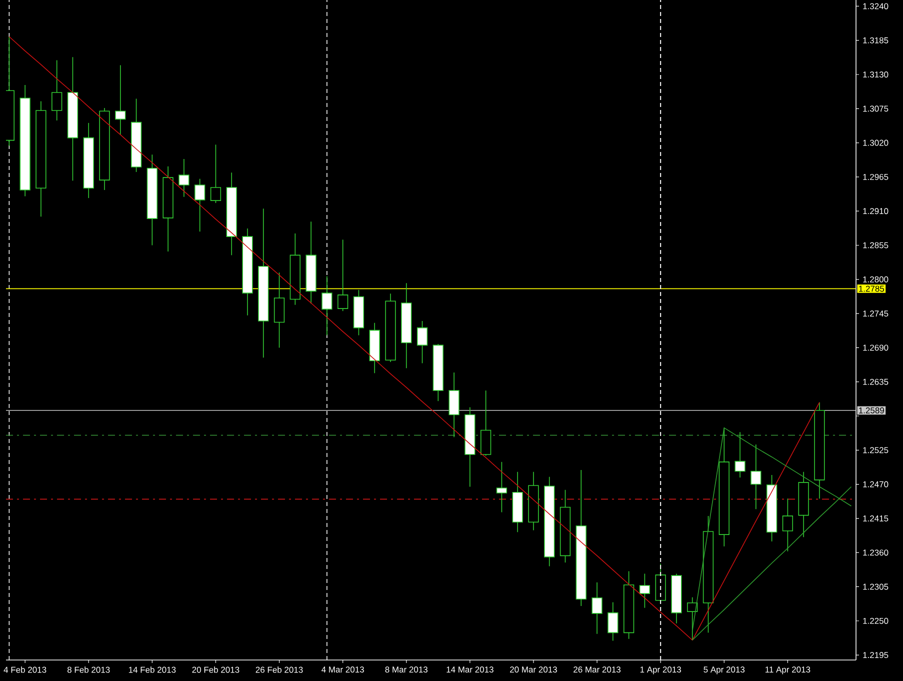 The image size is (903, 681). What do you see at coordinates (875, 177) in the screenshot?
I see `y-tick-label: 1.2965` at bounding box center [875, 177].